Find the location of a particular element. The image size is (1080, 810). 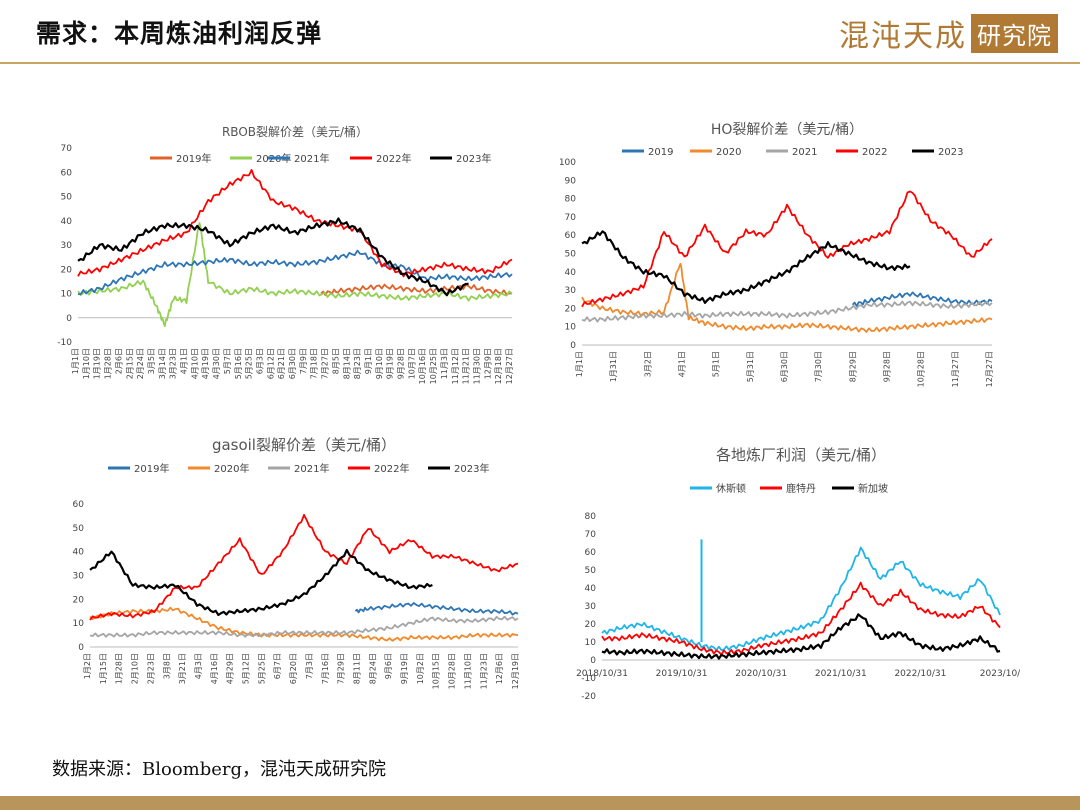

x-tick-label: 4月29日 is located at coordinates (230, 668).